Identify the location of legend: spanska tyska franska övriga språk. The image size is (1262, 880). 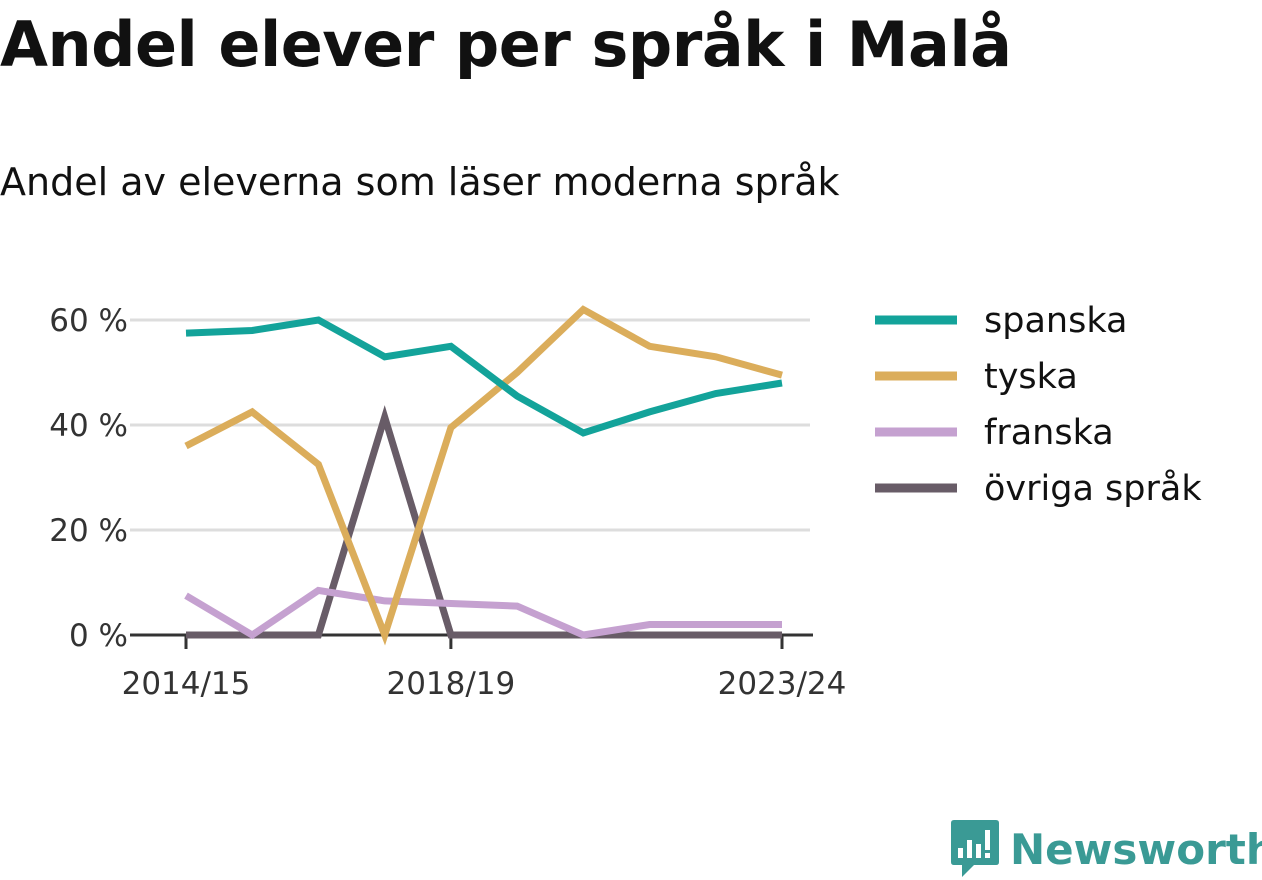
(1038, 405).